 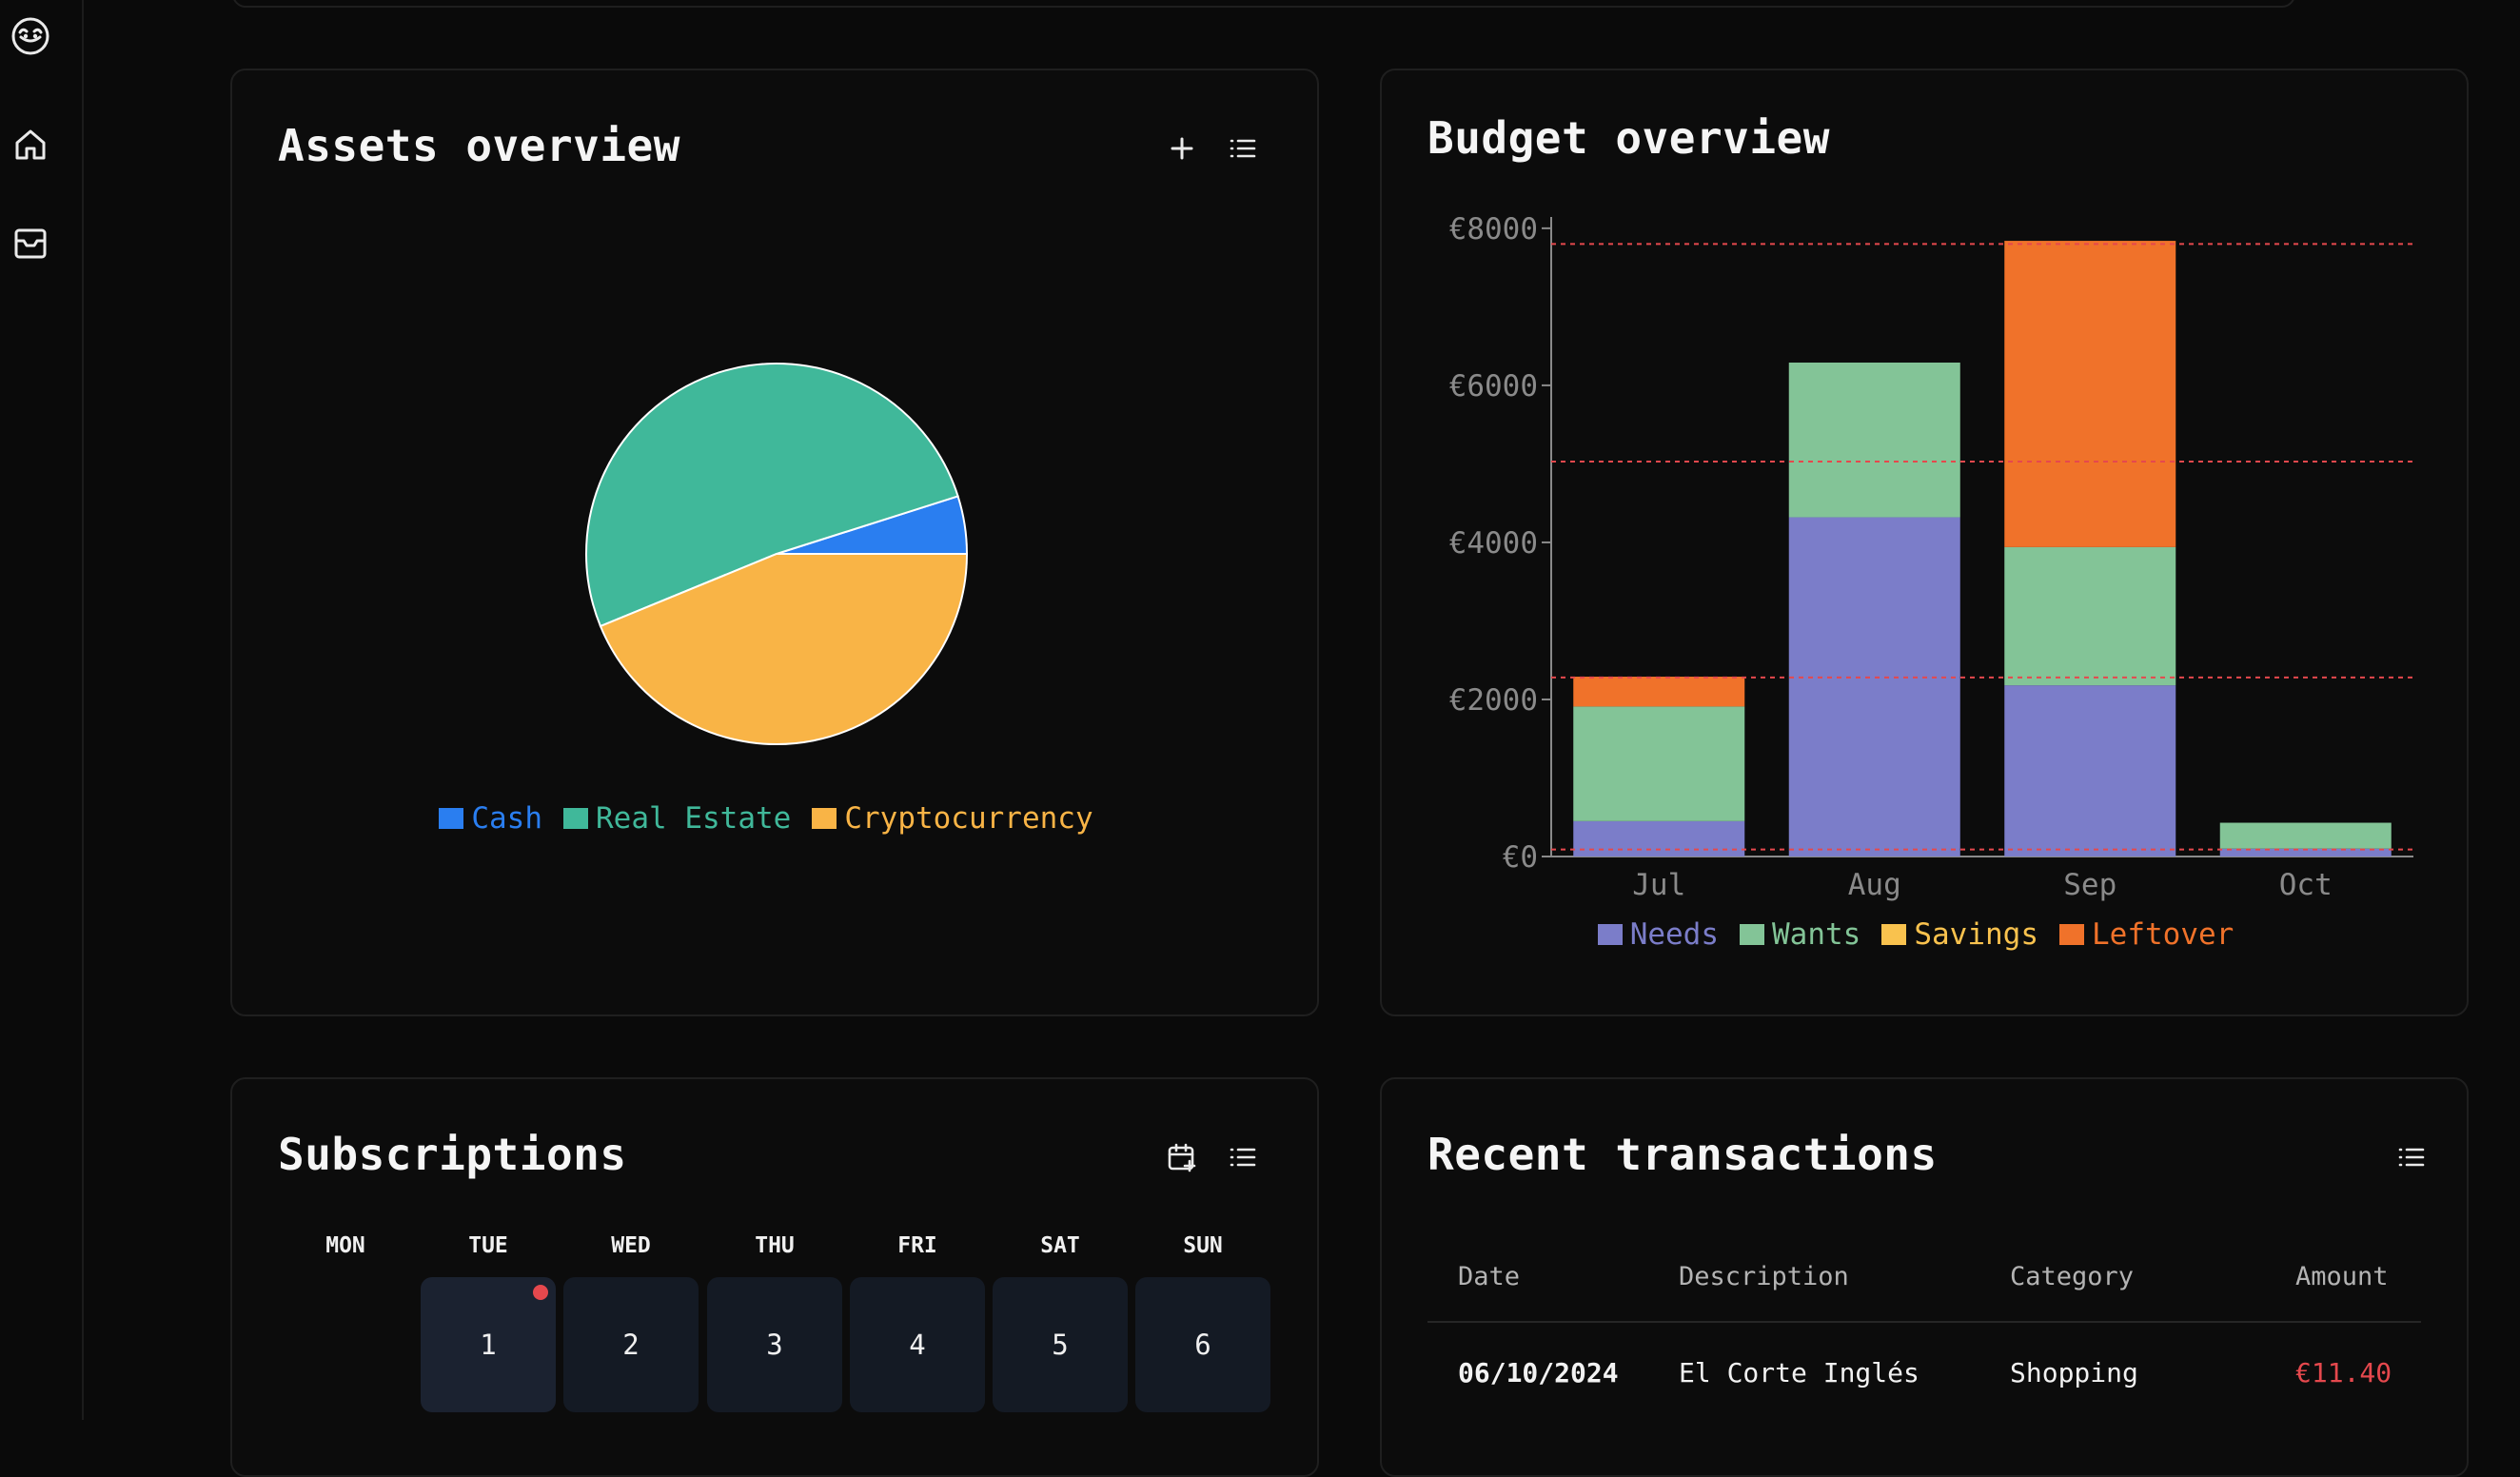 I want to click on assets-legend: Cash Real Estate Cryptocurrency, so click(x=774, y=818).